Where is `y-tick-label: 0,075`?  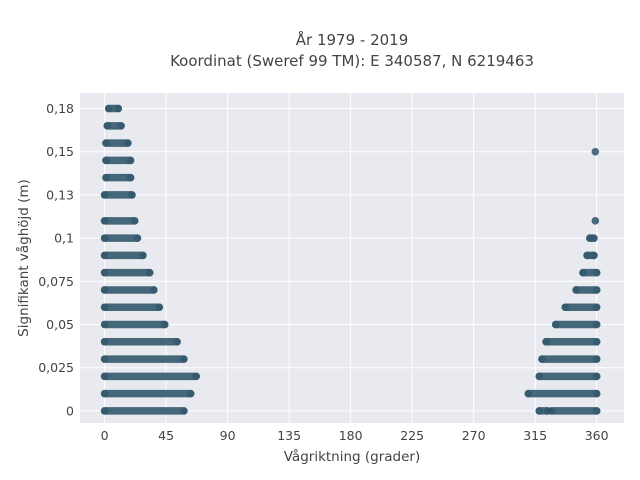
y-tick-label: 0,075 is located at coordinates (56, 281).